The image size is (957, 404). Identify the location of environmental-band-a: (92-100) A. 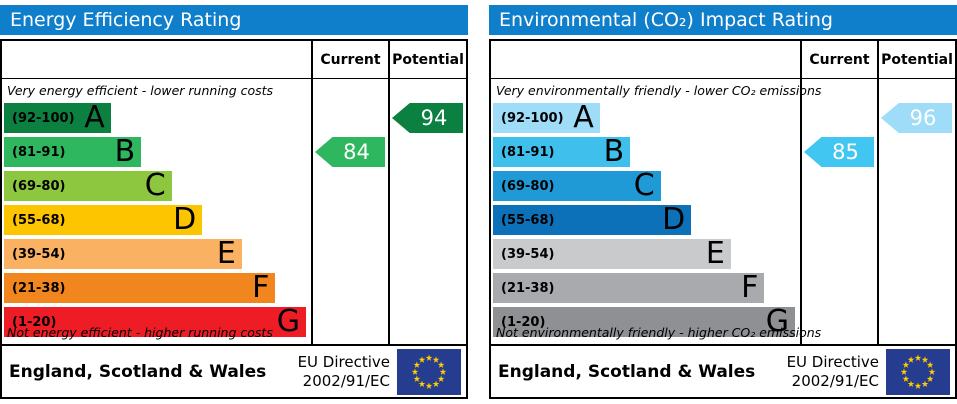
(546, 118).